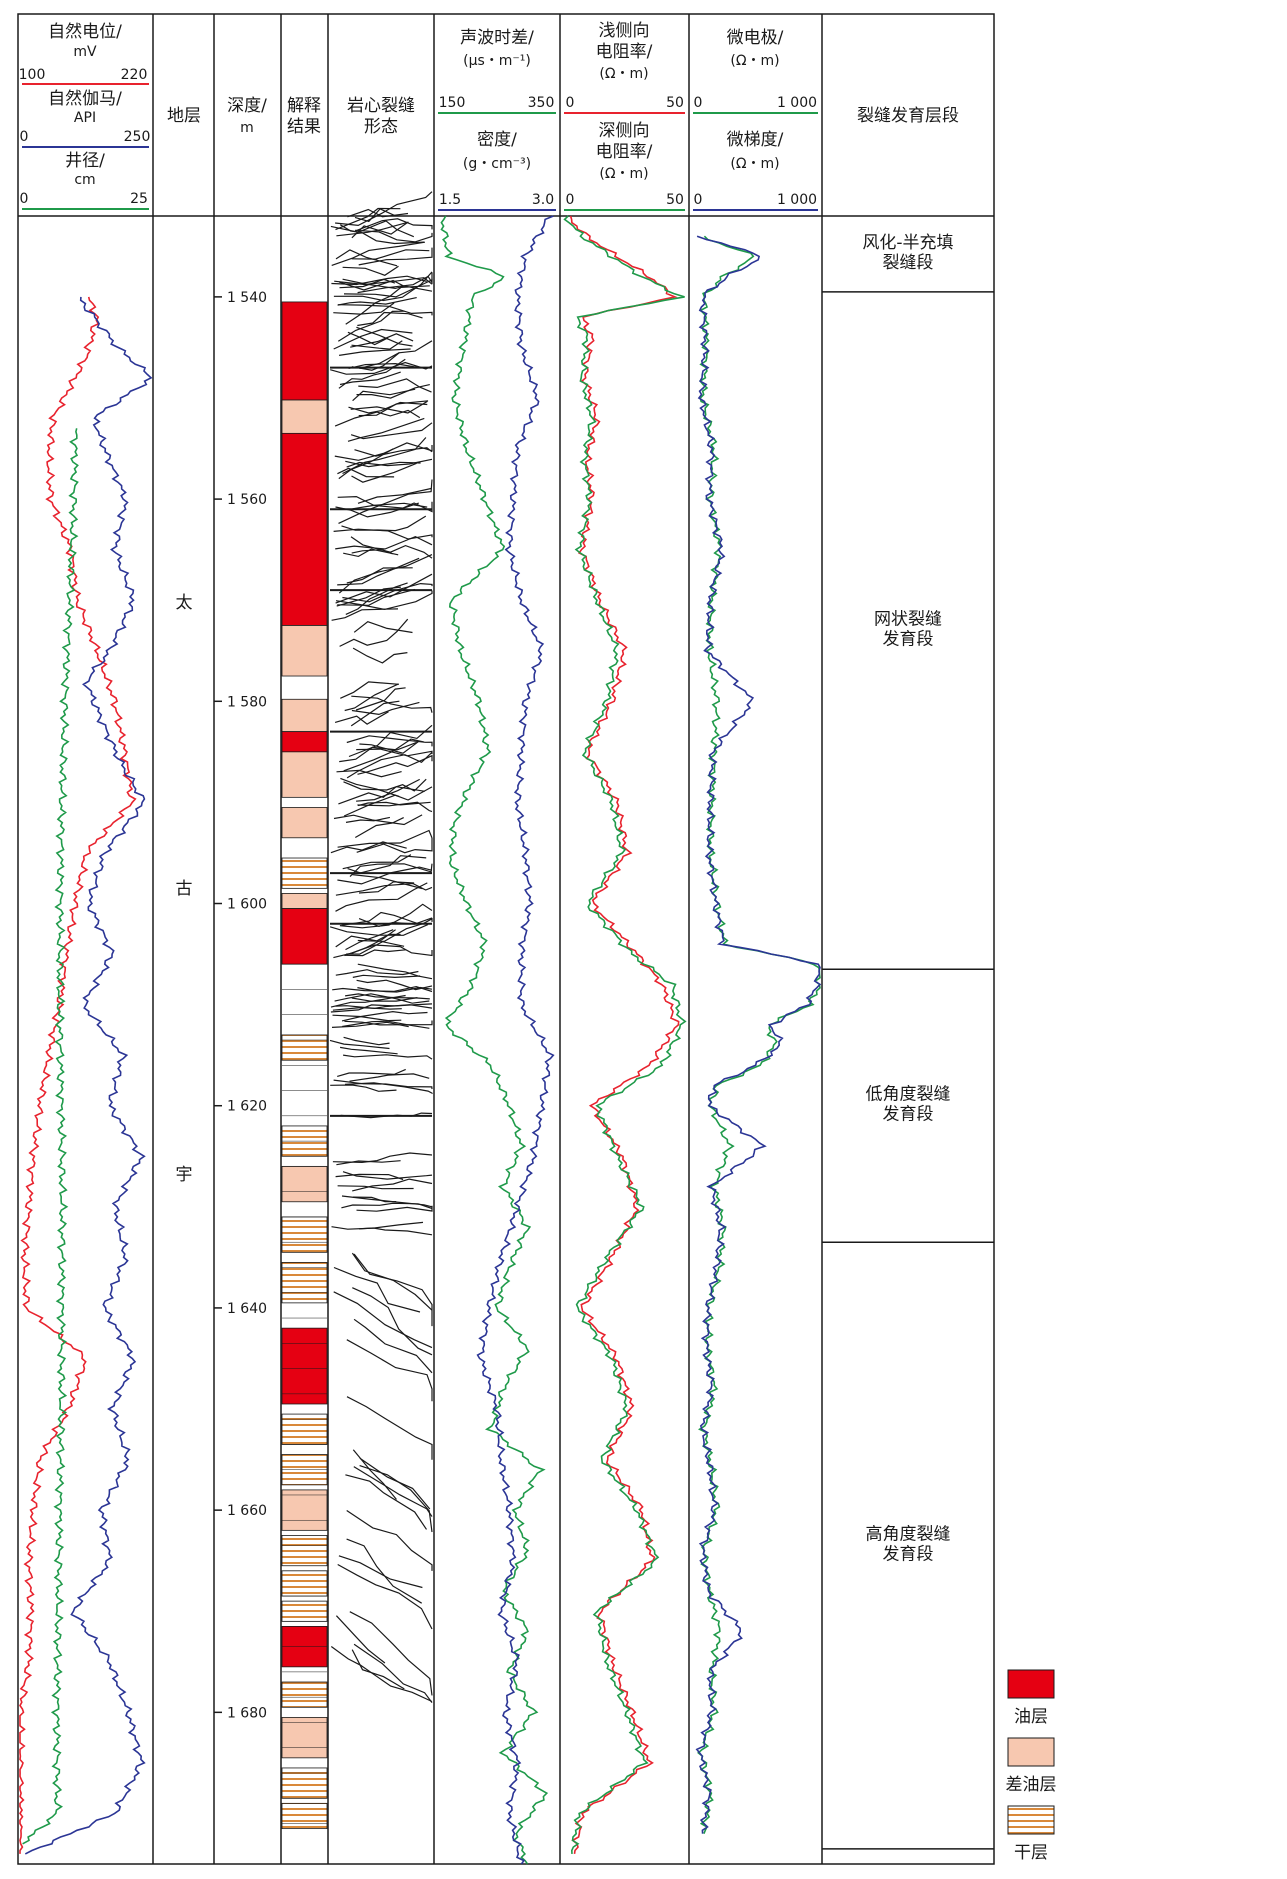 The height and width of the screenshot is (1879, 1287). I want to click on zone-label: 高角度裂缝, so click(908, 1535).